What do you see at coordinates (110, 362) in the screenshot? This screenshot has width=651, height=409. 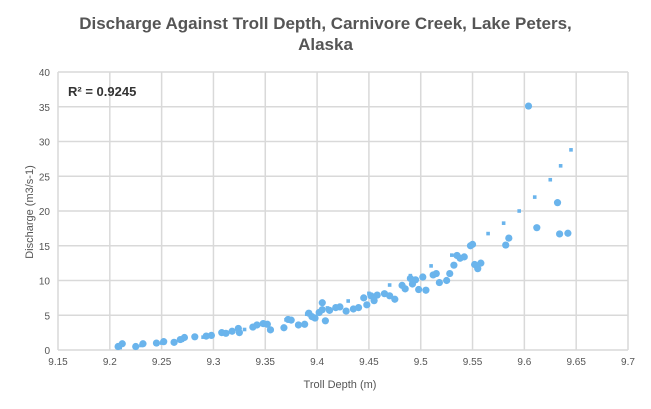 I see `x-tick-label: 9.2` at bounding box center [110, 362].